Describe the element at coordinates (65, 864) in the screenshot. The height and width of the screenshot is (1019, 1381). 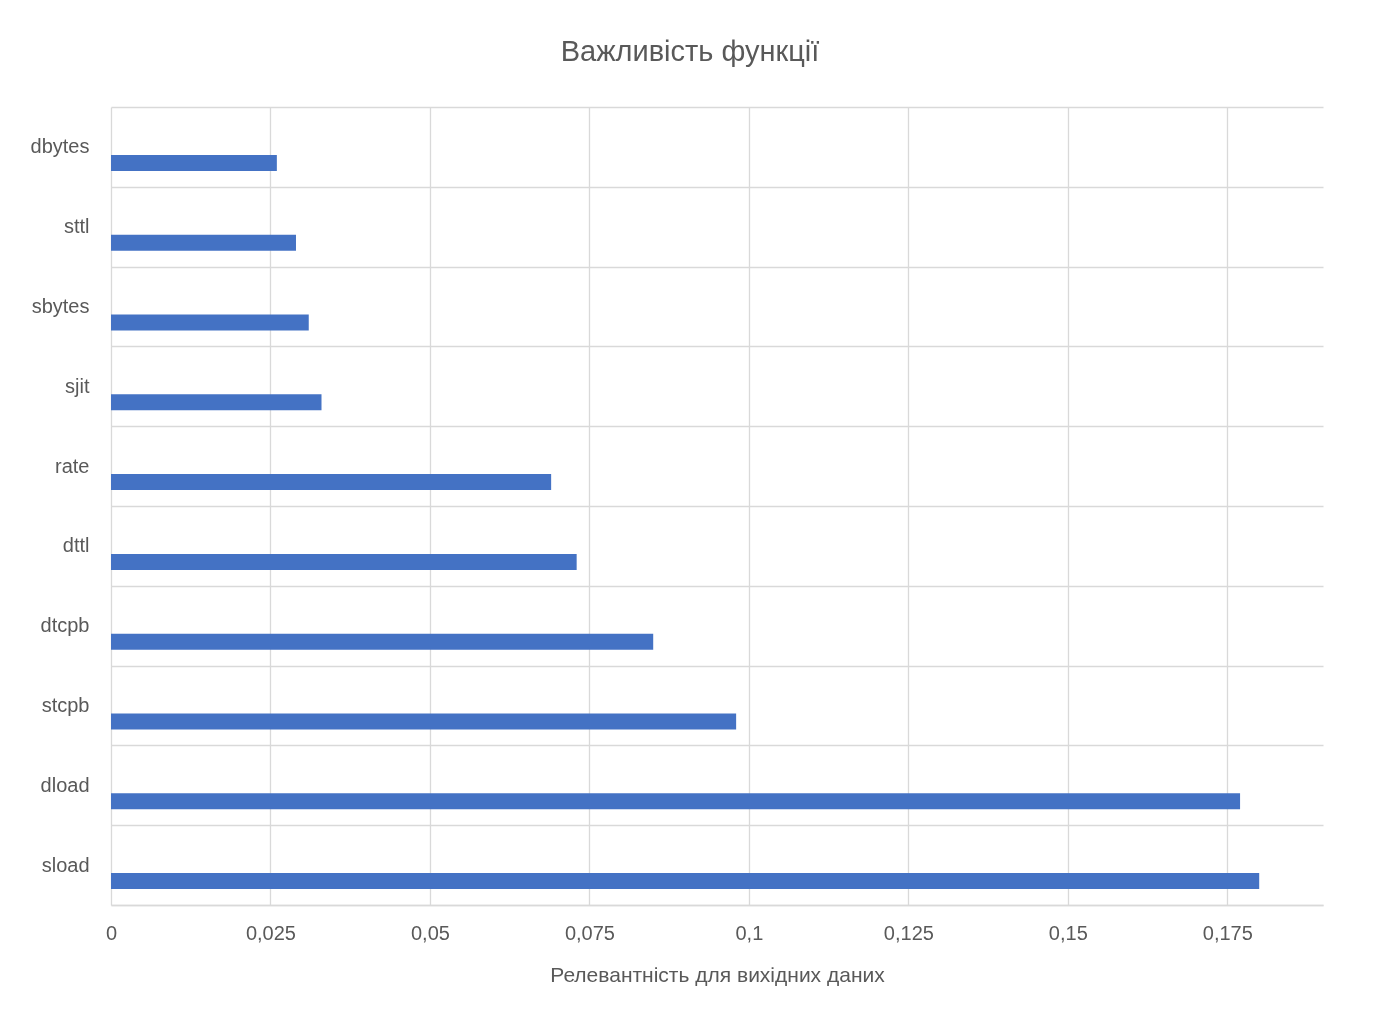
I see `y-tick-label: sload` at that location.